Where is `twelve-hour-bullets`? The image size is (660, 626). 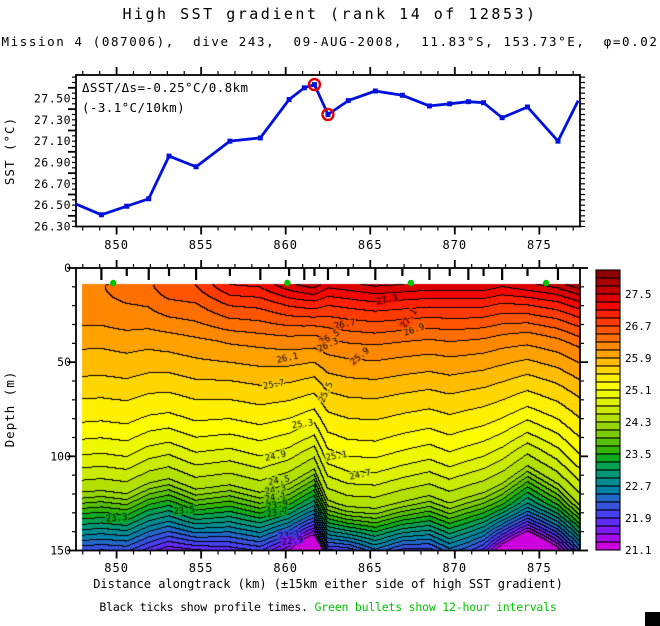 twelve-hour-bullets is located at coordinates (330, 283).